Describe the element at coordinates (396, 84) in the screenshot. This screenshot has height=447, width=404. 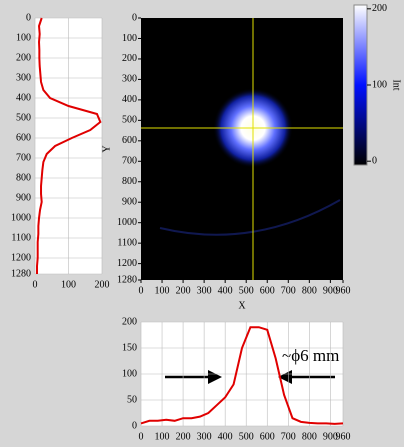
I see `colorbar-label: Int` at that location.